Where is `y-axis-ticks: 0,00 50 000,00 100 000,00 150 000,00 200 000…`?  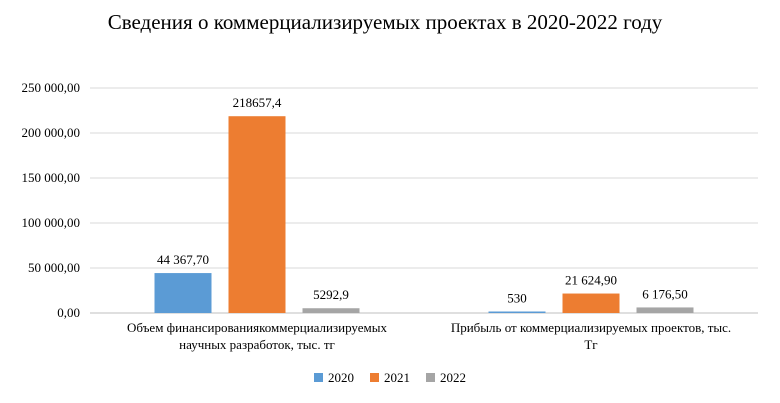 y-axis-ticks: 0,00 50 000,00 100 000,00 150 000,00 200 000… is located at coordinates (51, 200).